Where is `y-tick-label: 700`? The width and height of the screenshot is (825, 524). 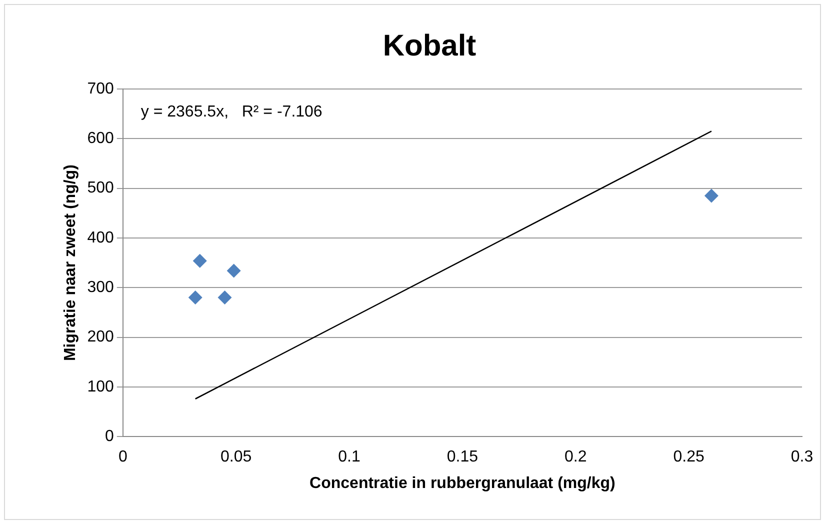
y-tick-label: 700 is located at coordinates (100, 89).